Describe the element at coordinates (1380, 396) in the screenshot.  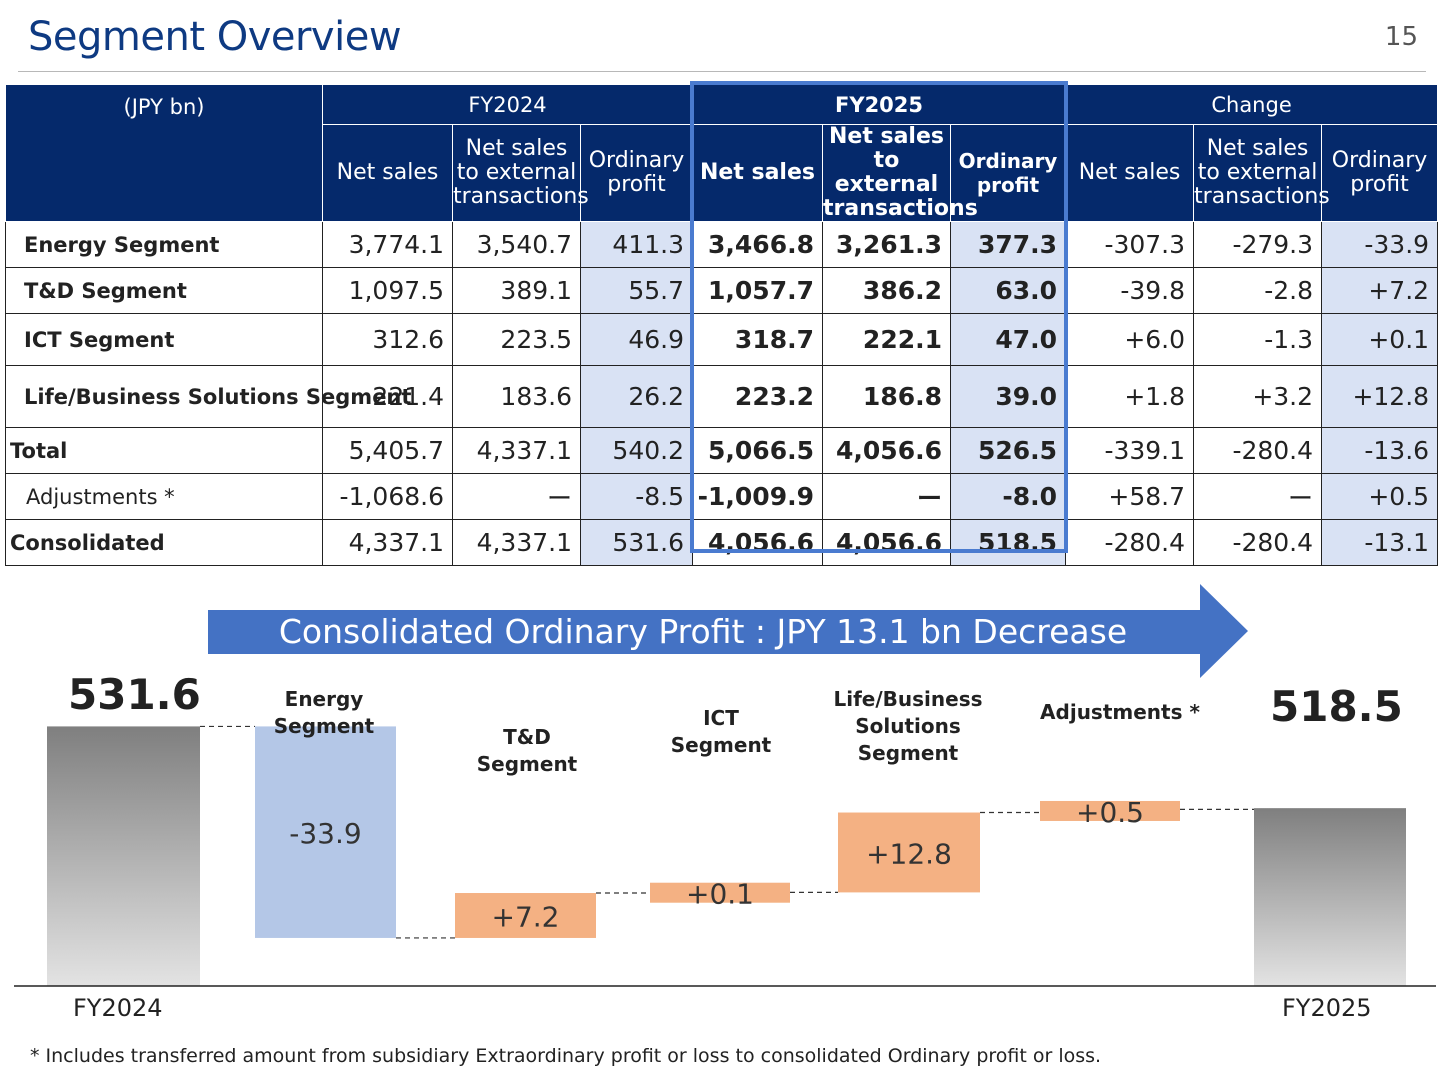
I see `table-cell: +12.8` at that location.